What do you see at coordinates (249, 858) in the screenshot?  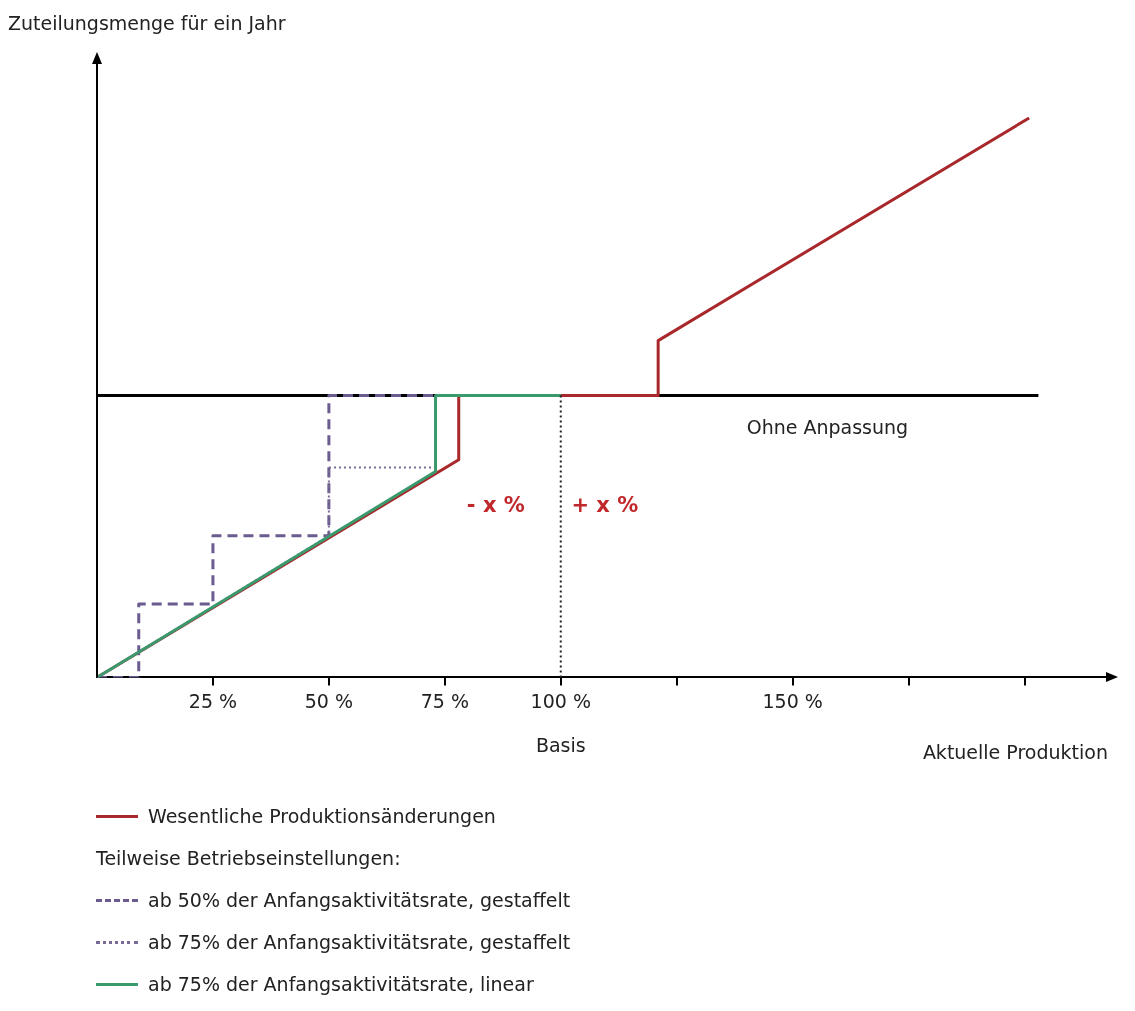 I see `legend-title: Teilweise Betriebseinstellungen:` at bounding box center [249, 858].